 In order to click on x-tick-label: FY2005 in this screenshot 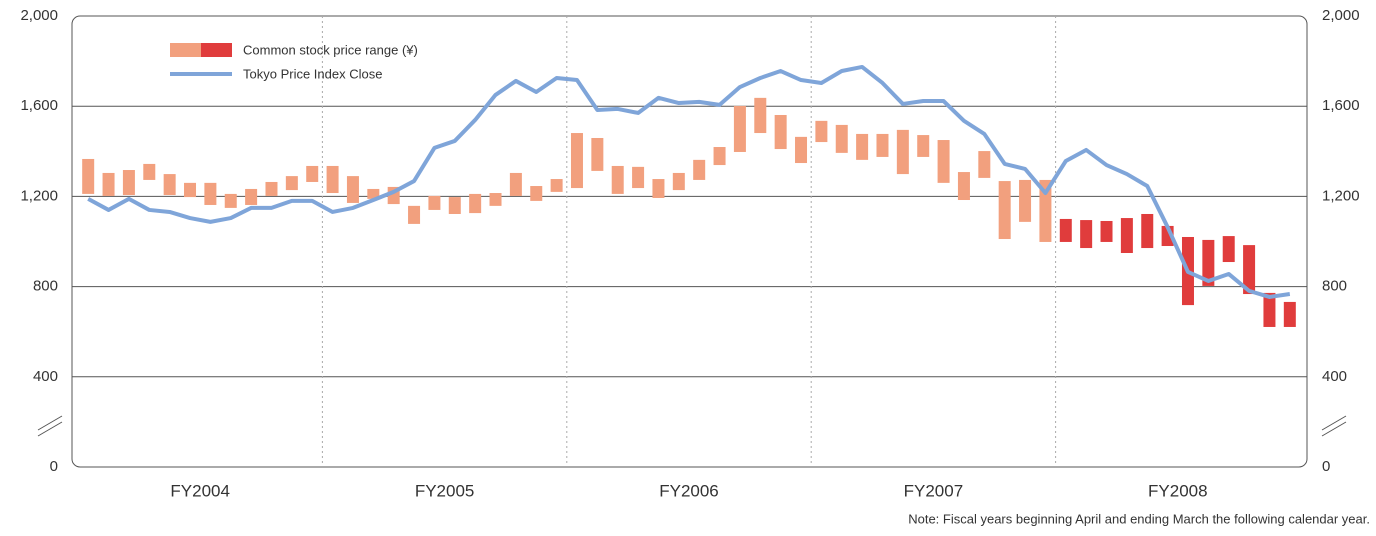, I will do `click(445, 490)`.